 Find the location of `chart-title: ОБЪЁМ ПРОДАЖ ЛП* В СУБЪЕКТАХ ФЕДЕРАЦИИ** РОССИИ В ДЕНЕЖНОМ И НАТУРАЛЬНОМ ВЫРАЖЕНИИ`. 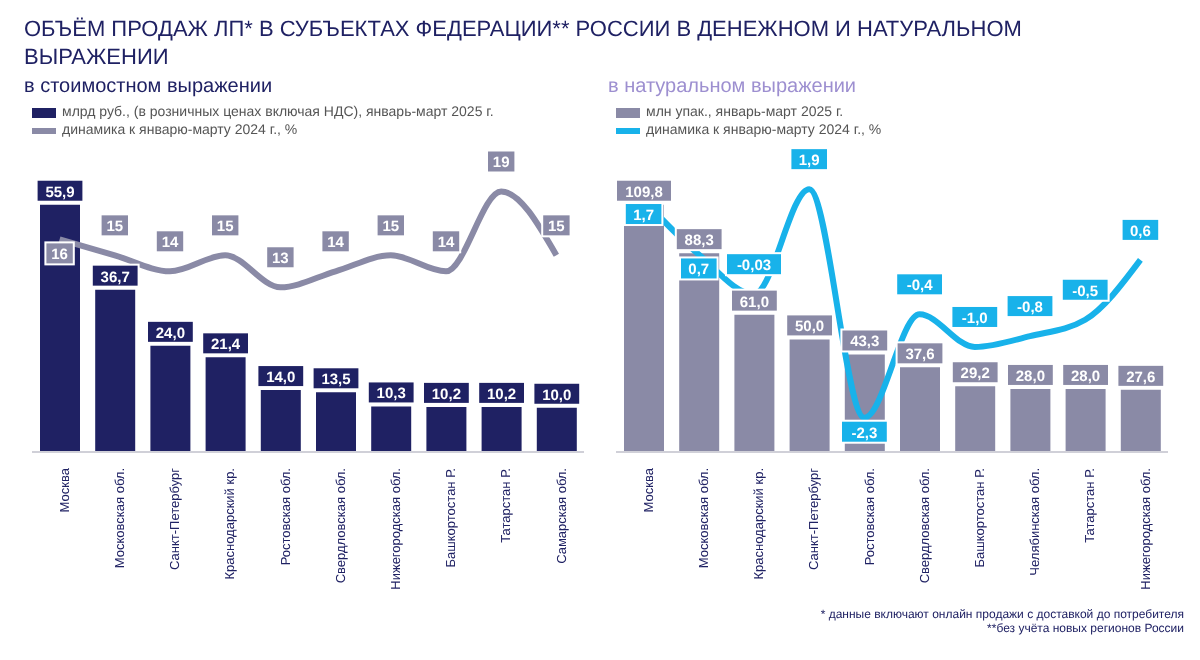

chart-title: ОБЪЁМ ПРОДАЖ ЛП* В СУБЪЕКТАХ ФЕДЕРАЦИИ** РОССИИ В ДЕНЕЖНОМ И НАТУРАЛЬНОМ ВЫРАЖЕНИИ is located at coordinates (523, 45).